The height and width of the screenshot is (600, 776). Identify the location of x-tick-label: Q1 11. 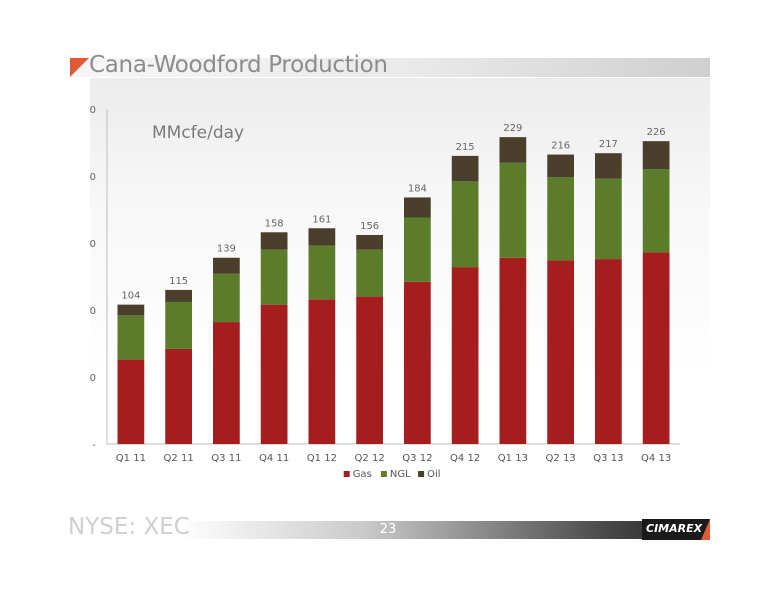
(131, 458).